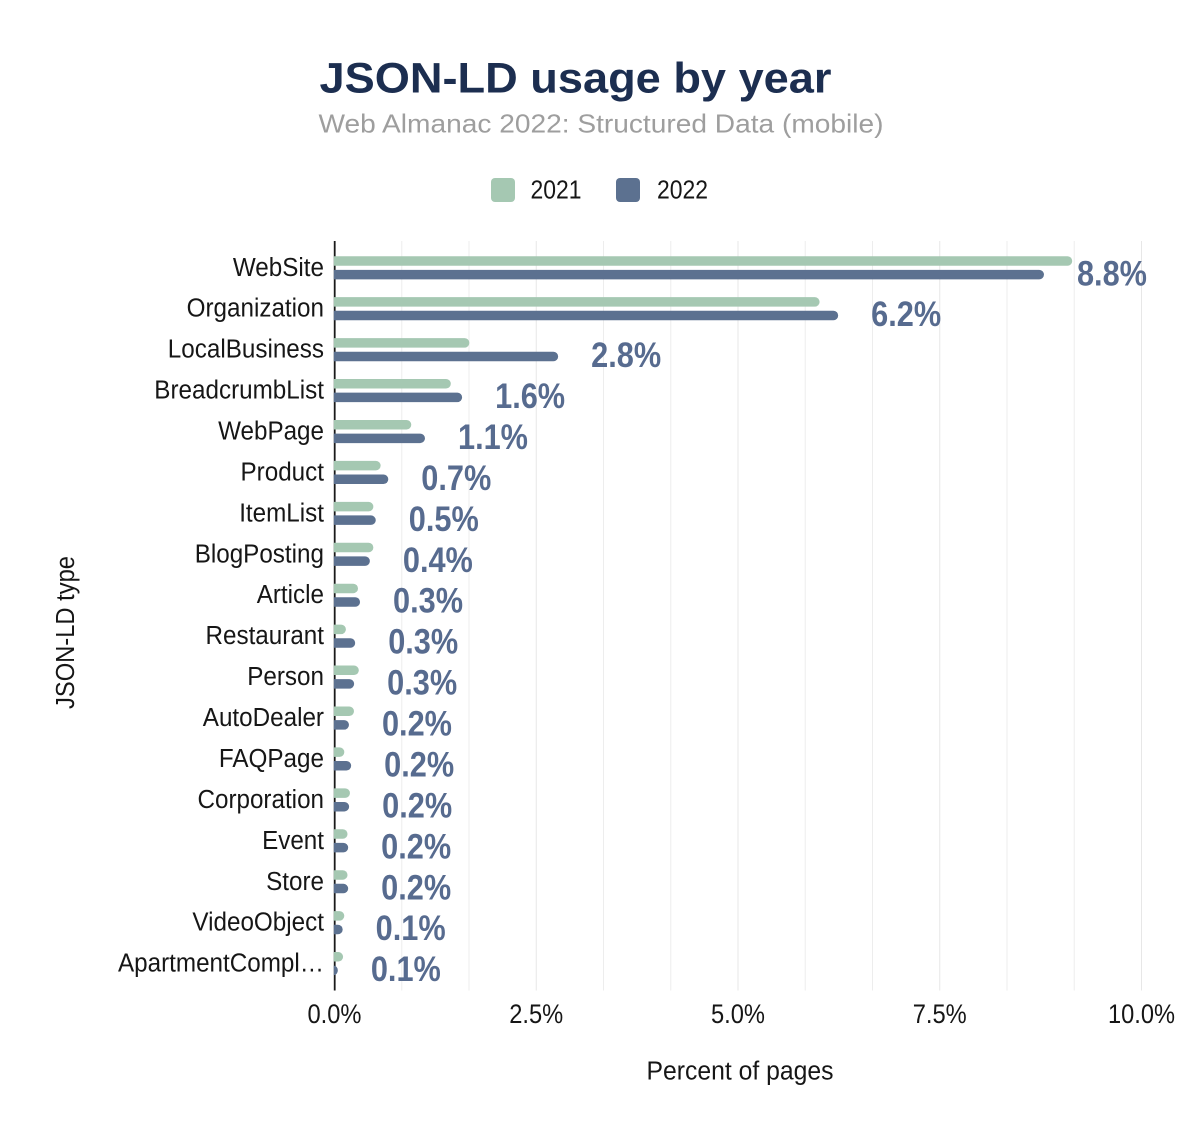  I want to click on svg-text: 0.0%, so click(335, 1014).